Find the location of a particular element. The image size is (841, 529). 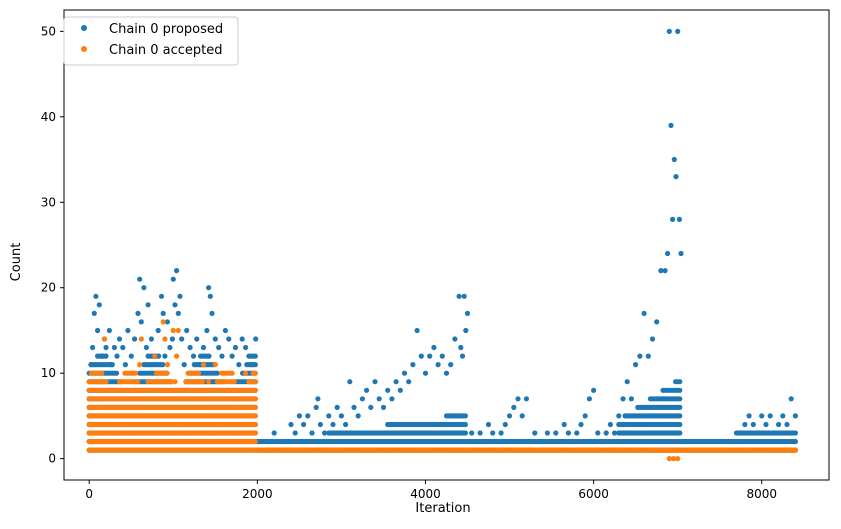

legend-box is located at coordinates (151, 41).